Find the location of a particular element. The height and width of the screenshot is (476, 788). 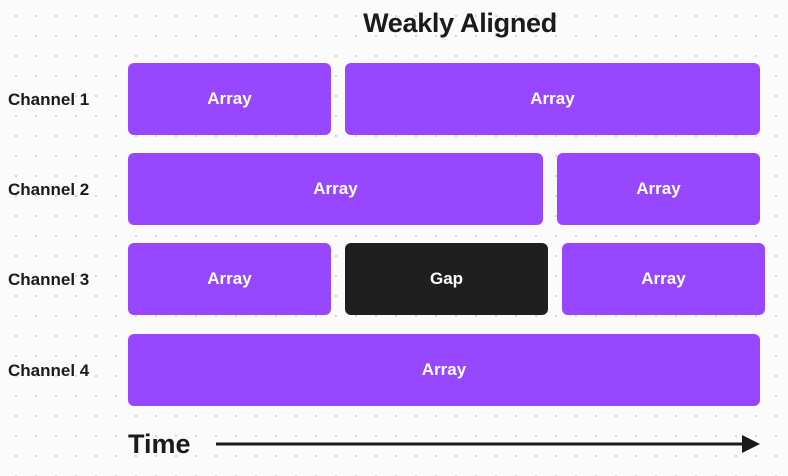

channel-2-array-block-1: Array is located at coordinates (335, 189).